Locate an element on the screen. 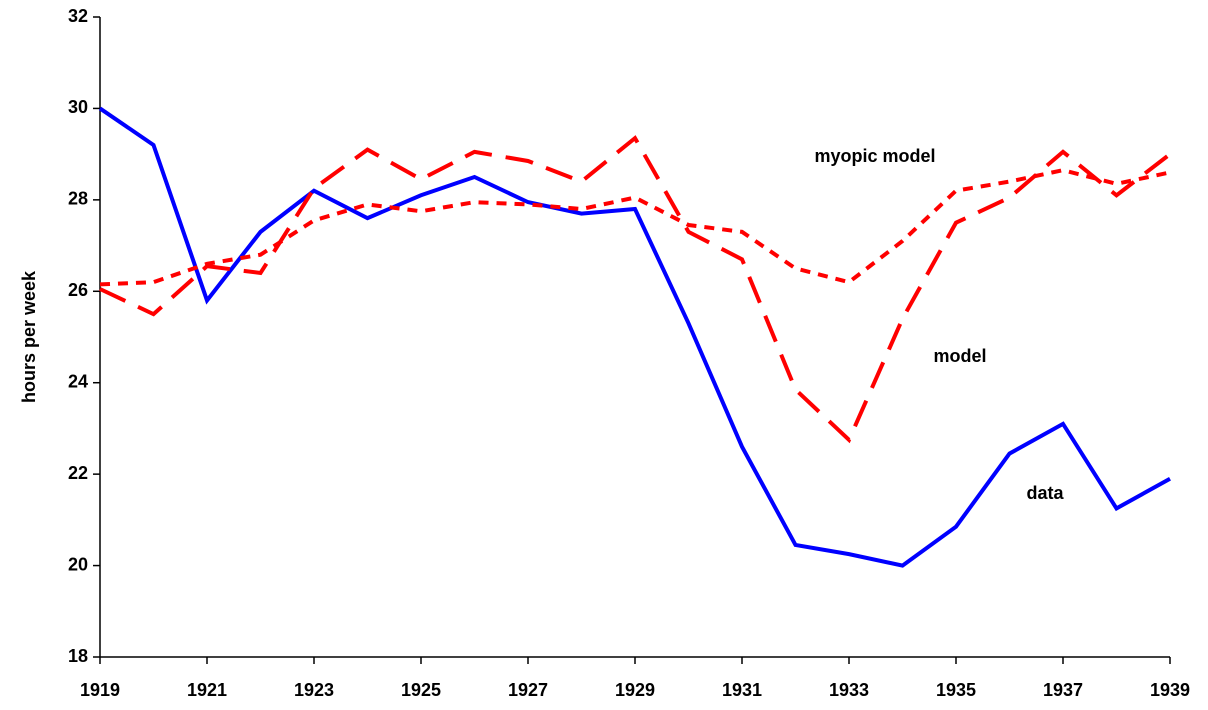 This screenshot has width=1208, height=710. series-label: myopic model is located at coordinates (874, 156).